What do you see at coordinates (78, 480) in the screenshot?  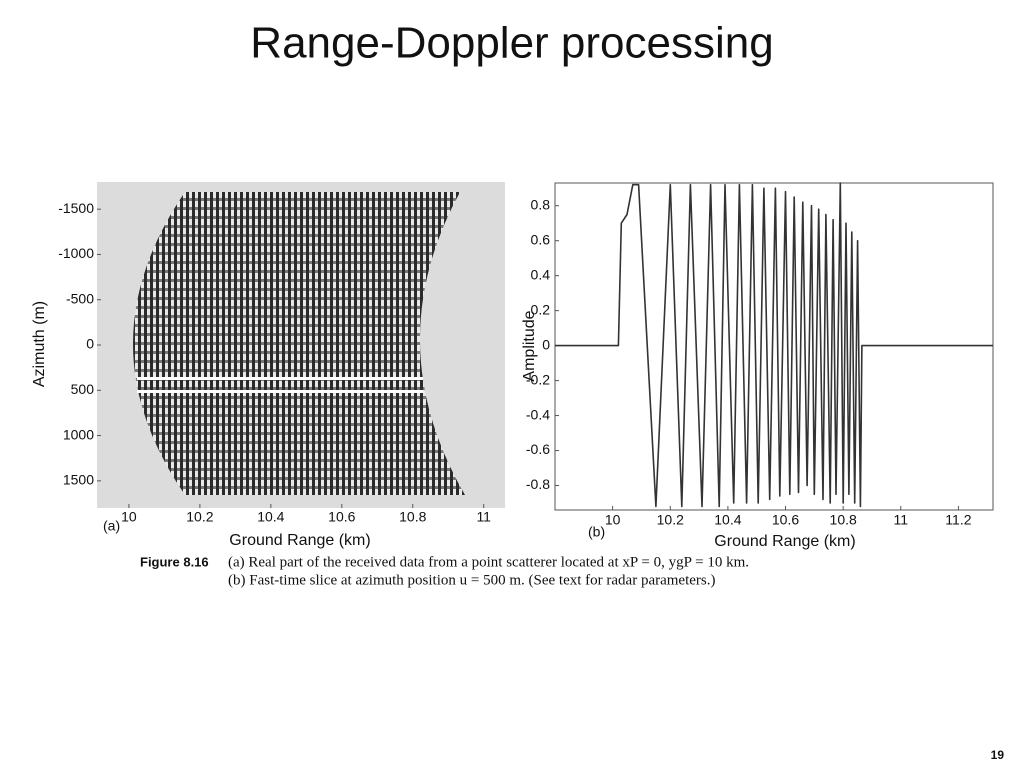 I see `y-tick-label: 1500` at bounding box center [78, 480].